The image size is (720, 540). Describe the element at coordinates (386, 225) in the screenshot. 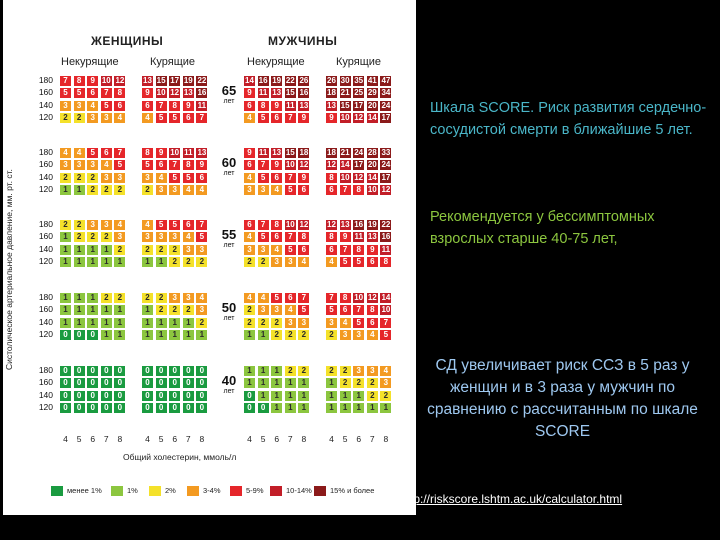

I see `risk-cell: 22` at that location.